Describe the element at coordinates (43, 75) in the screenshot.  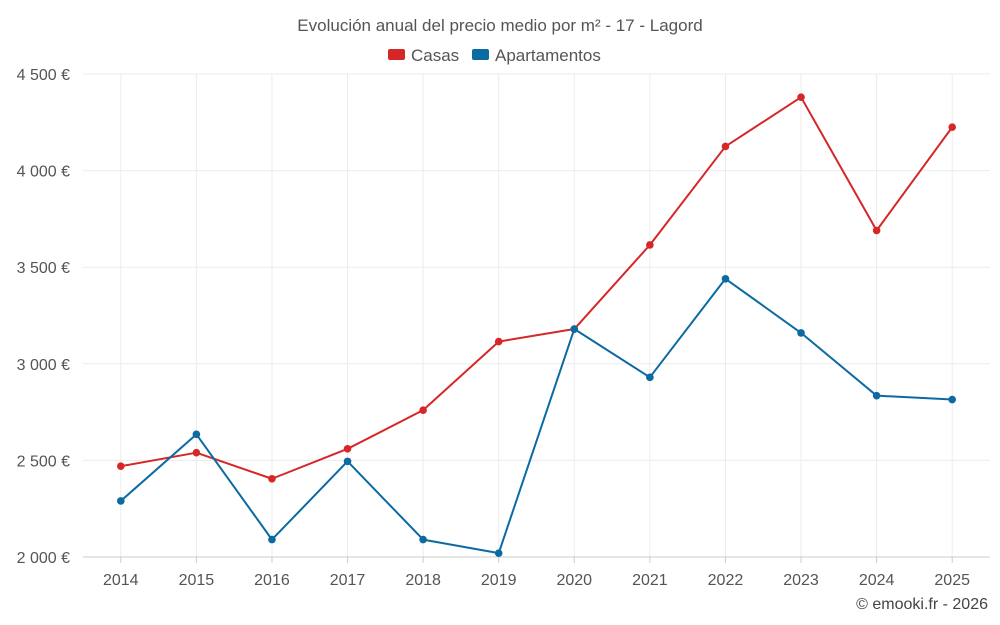
I see `y-tick-label: 4 500 €` at that location.